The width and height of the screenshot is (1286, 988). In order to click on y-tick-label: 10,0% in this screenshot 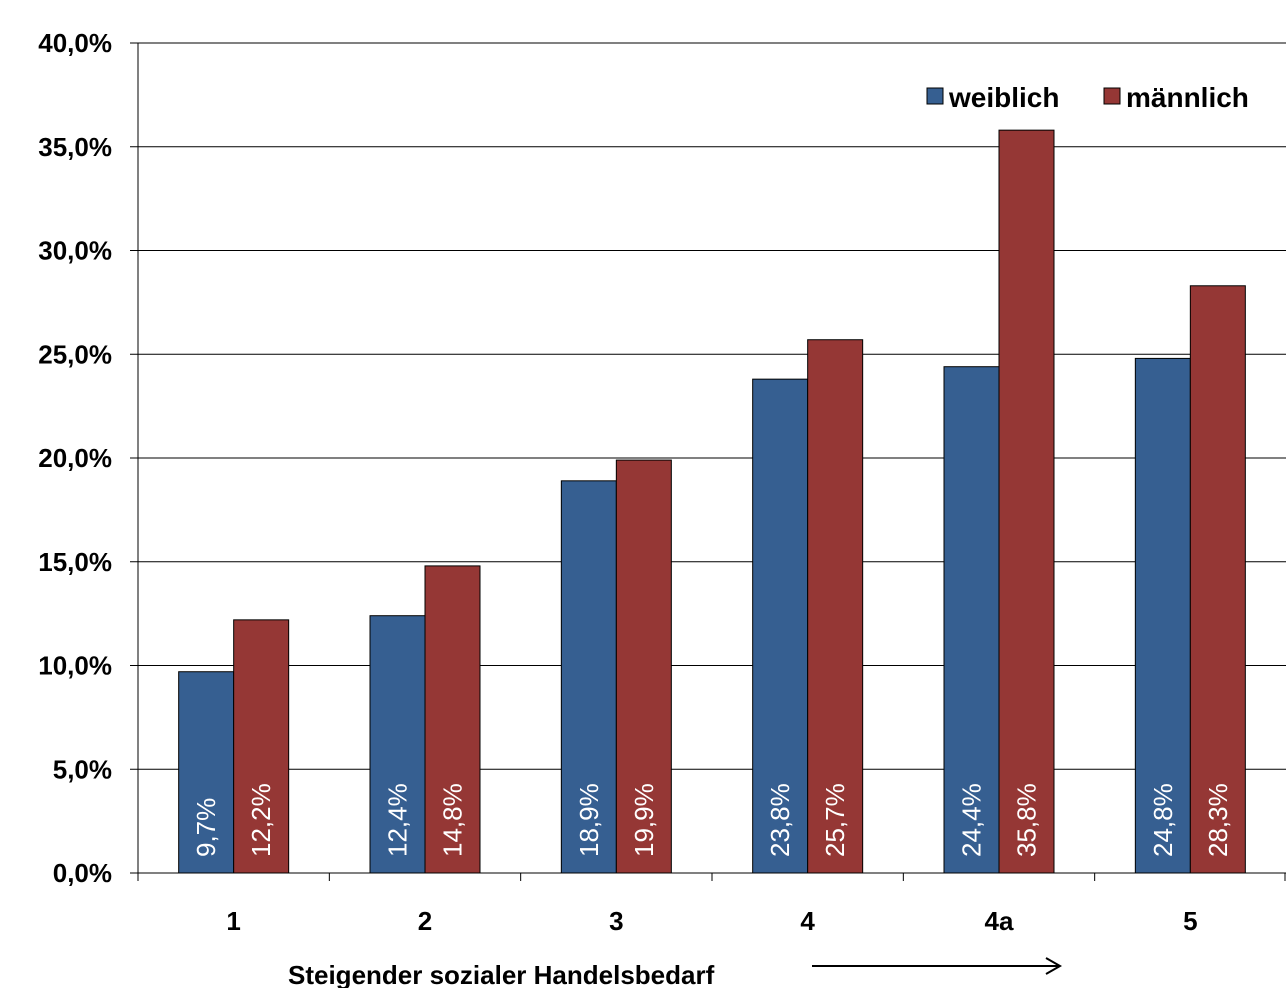, I will do `click(75, 666)`.